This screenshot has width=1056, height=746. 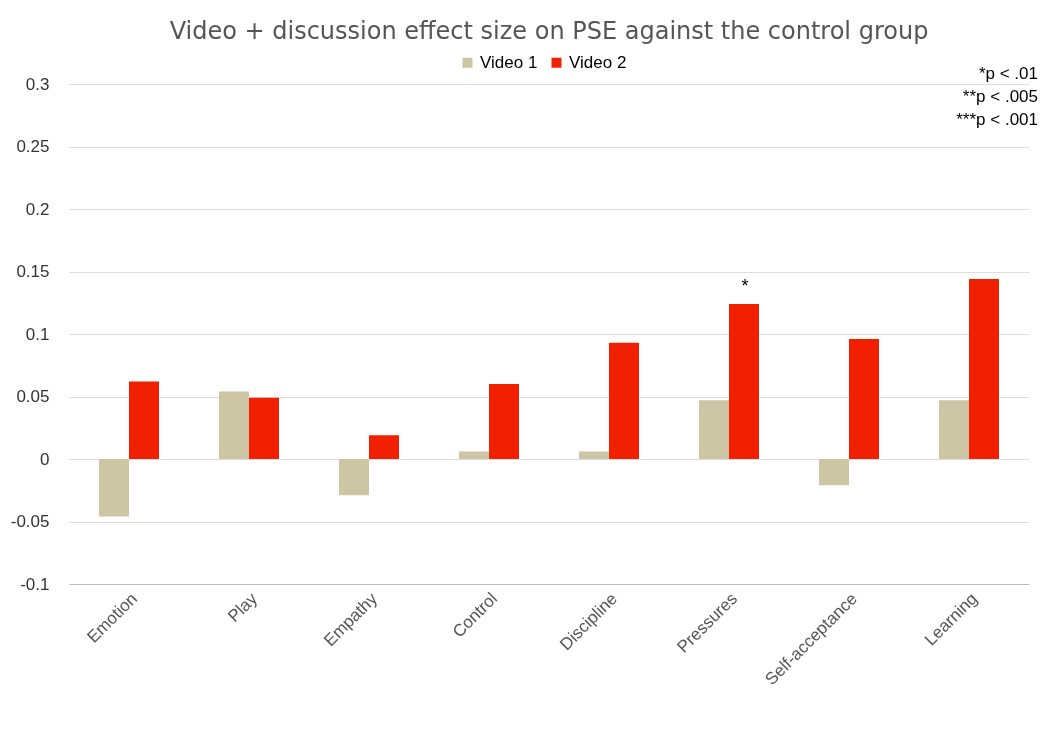 I want to click on annotation: ***p < .001, so click(x=997, y=120).